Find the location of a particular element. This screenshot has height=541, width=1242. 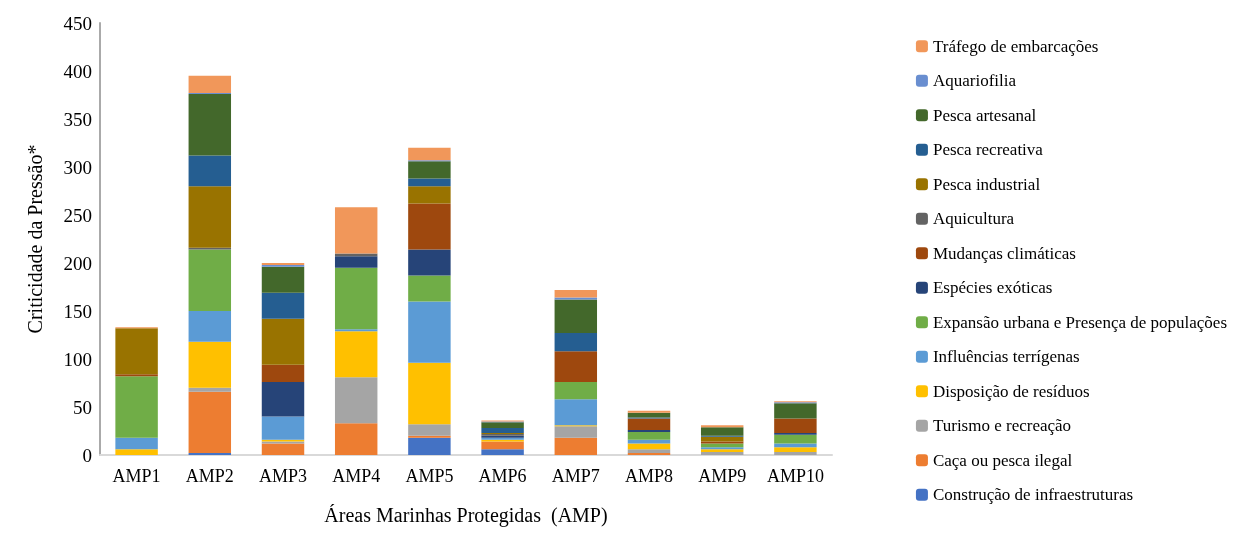

y-tick-label: 100 is located at coordinates (77, 359).